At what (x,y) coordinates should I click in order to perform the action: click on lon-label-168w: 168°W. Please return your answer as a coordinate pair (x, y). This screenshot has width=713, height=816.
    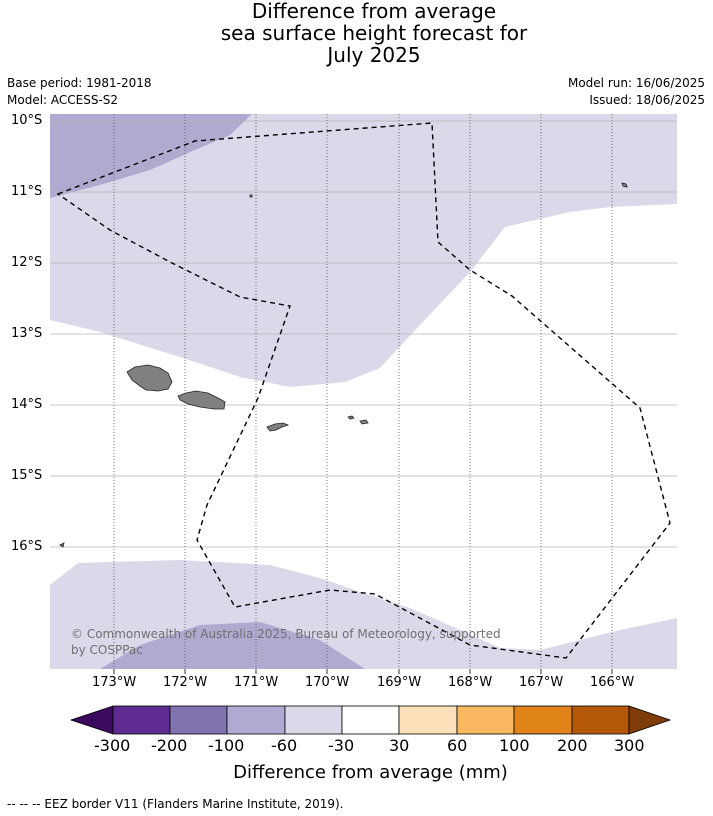
    Looking at the image, I should click on (470, 682).